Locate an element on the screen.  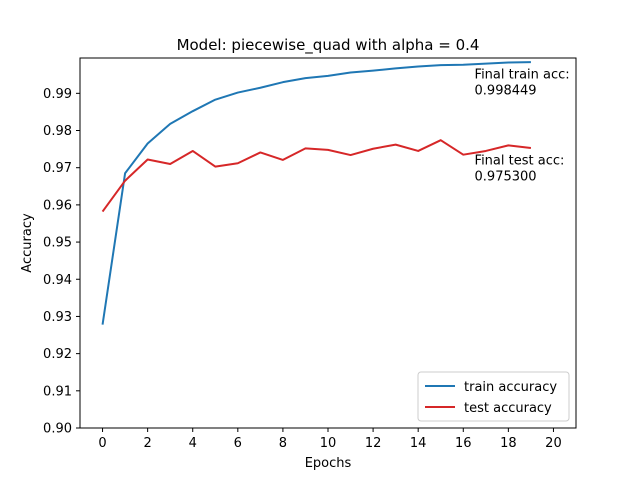
x-tick-label: 12 is located at coordinates (373, 443).